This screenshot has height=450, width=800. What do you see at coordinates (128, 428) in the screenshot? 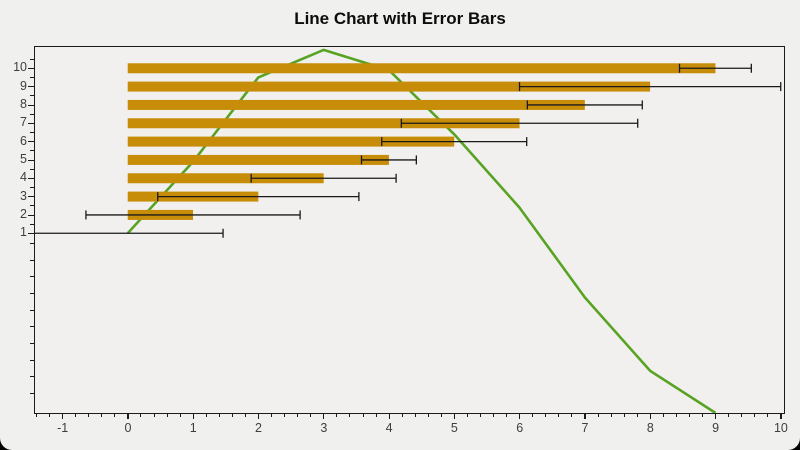
I see `x-tick-label: 0` at bounding box center [128, 428].